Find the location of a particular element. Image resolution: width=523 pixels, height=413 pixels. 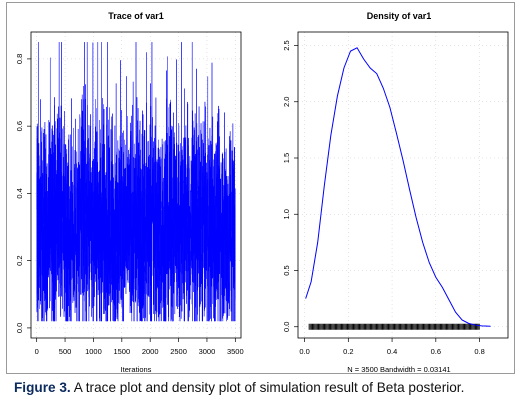

density-x-tick-label: 0.6 is located at coordinates (436, 351).